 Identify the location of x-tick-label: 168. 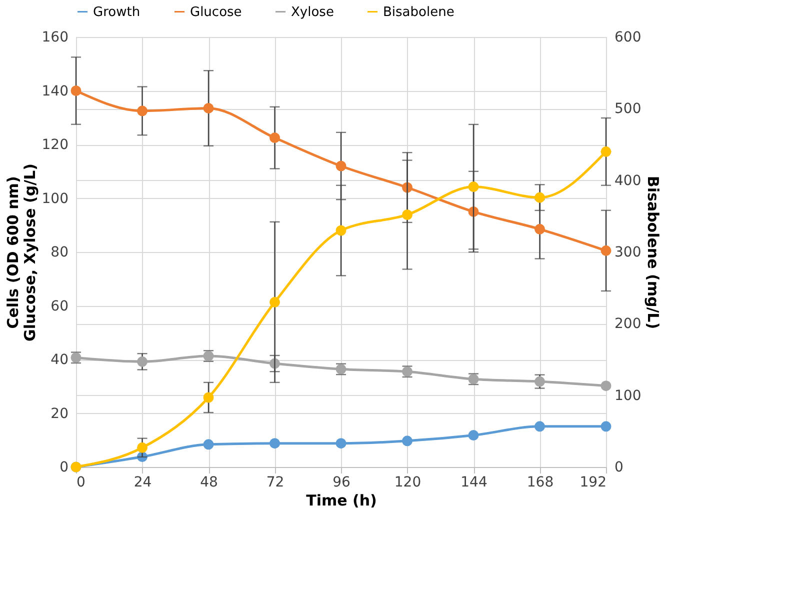
(540, 482).